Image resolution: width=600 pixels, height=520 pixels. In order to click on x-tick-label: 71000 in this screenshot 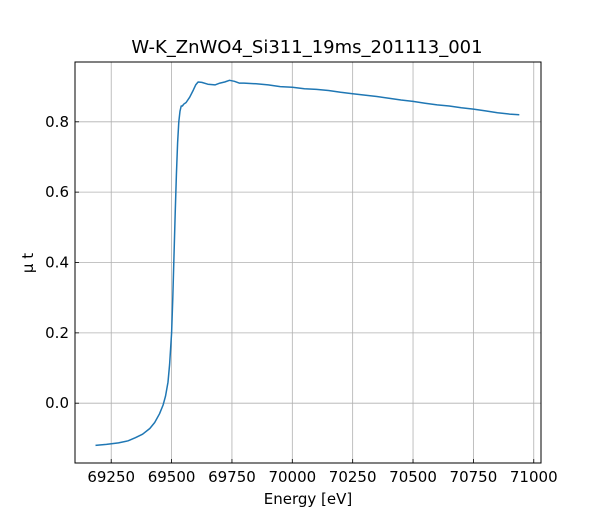, I will do `click(534, 477)`.